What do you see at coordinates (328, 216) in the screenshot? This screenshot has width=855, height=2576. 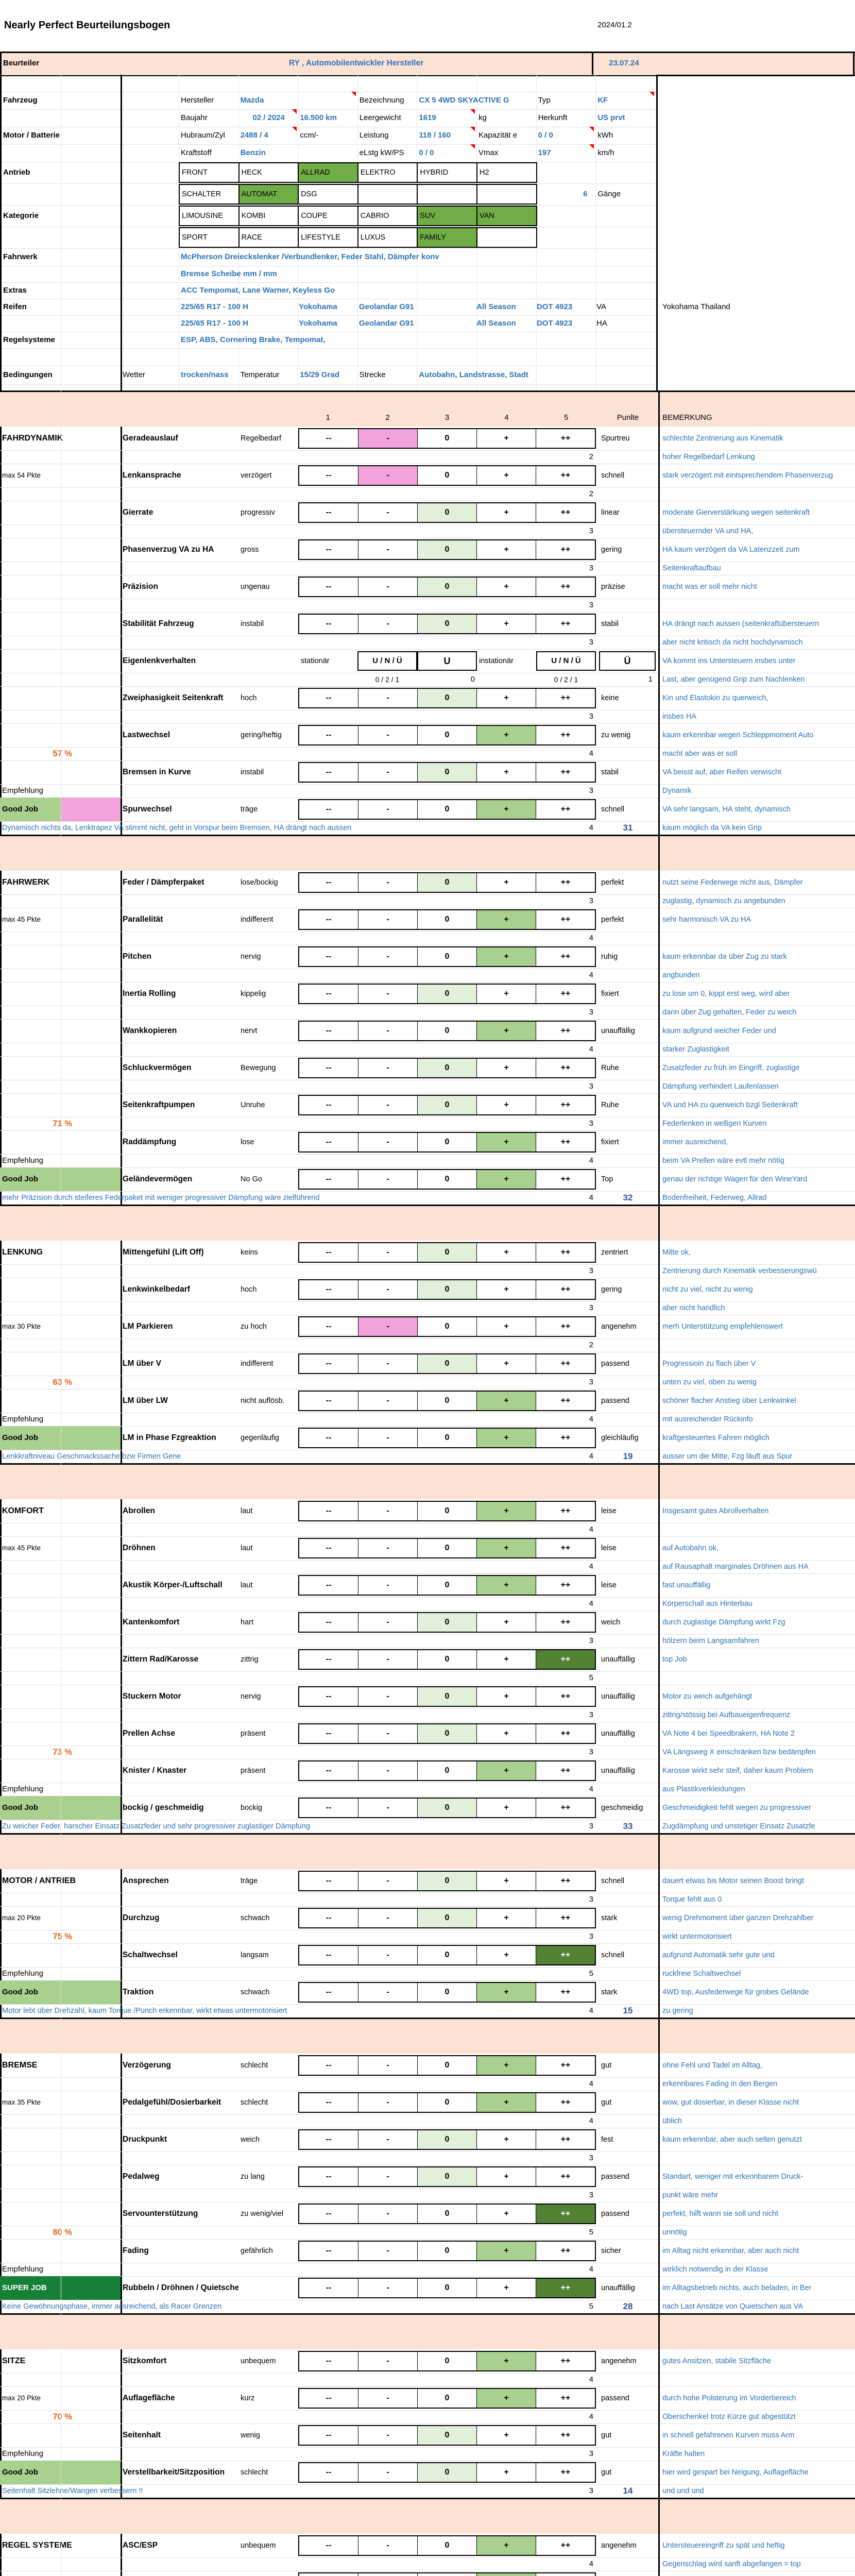 I see `option-coupe: COUPE` at bounding box center [328, 216].